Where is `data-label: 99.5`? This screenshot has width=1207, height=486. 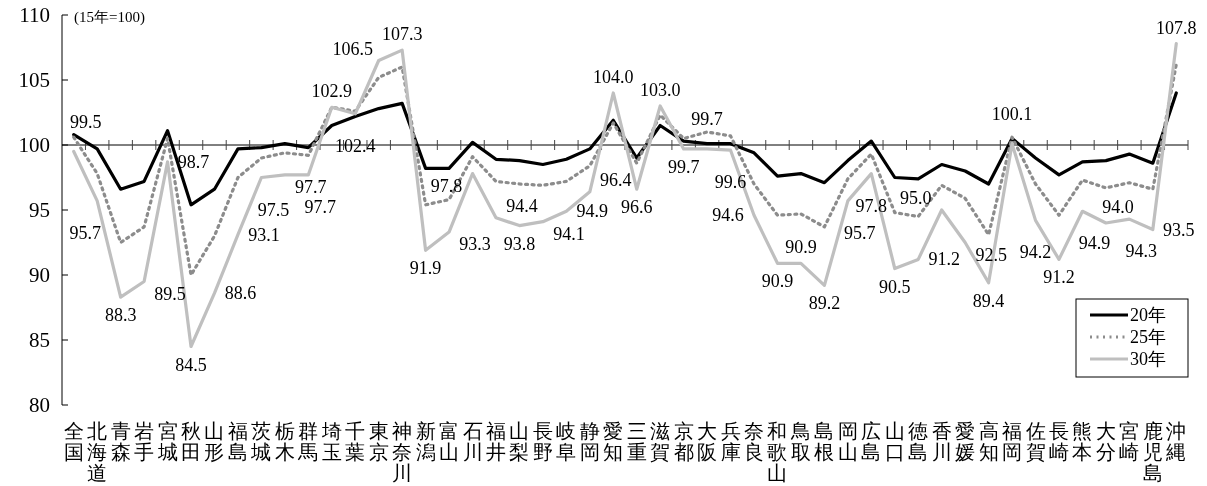 data-label: 99.5 is located at coordinates (85, 121).